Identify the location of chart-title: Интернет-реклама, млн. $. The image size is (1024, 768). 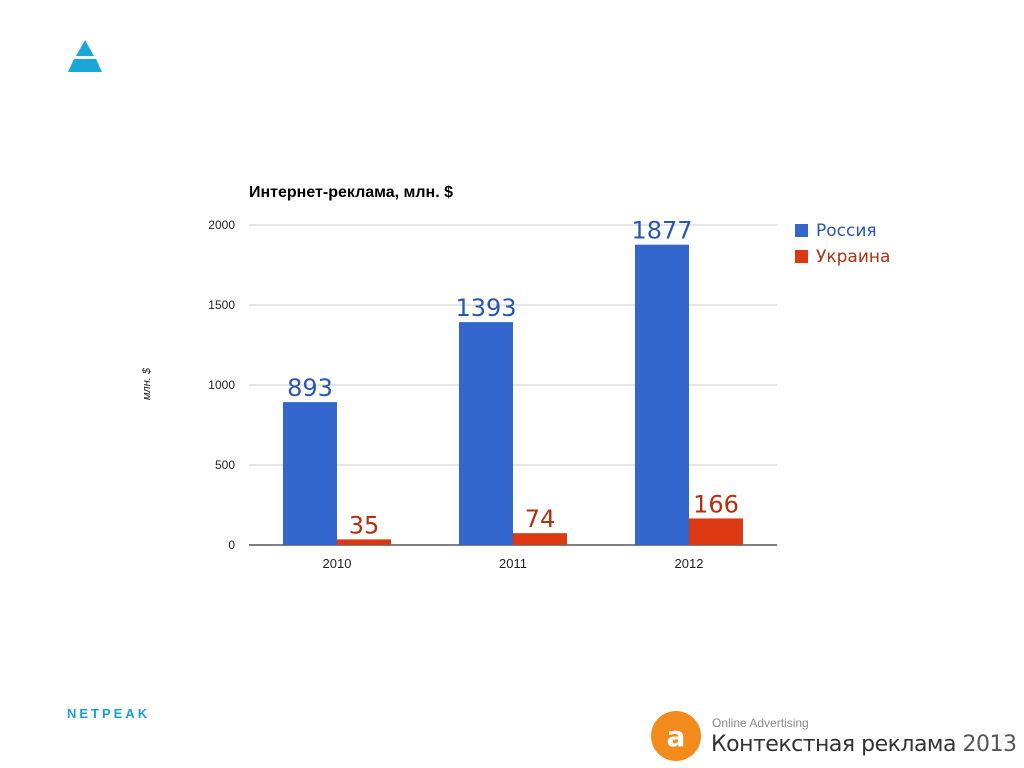
(351, 192).